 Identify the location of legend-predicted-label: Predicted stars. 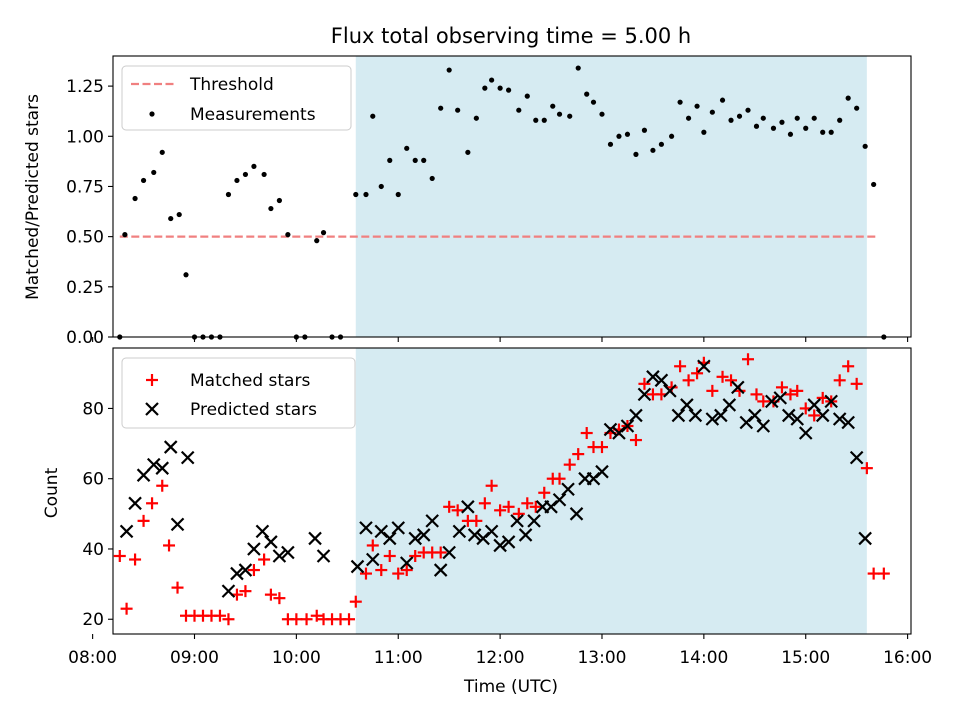
(253, 410).